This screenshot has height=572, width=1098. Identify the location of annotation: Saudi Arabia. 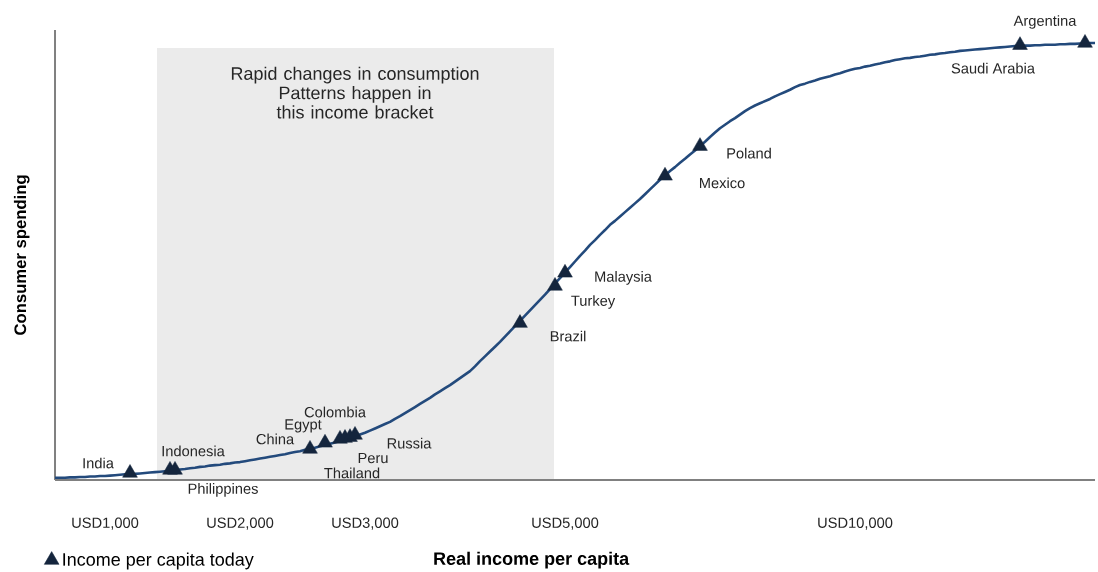
(993, 68).